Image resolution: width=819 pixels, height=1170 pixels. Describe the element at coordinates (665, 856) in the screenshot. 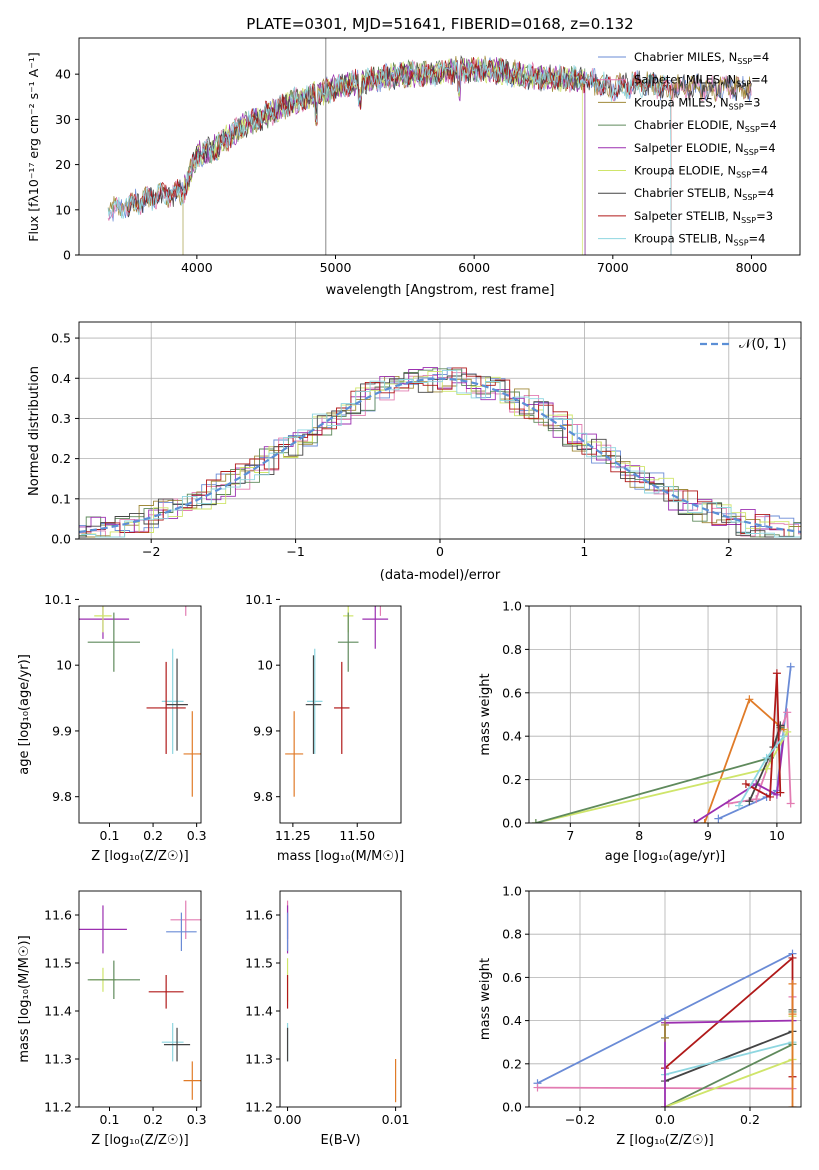

I see `x-axis-label: age [log₁₀(age/yr)]` at that location.